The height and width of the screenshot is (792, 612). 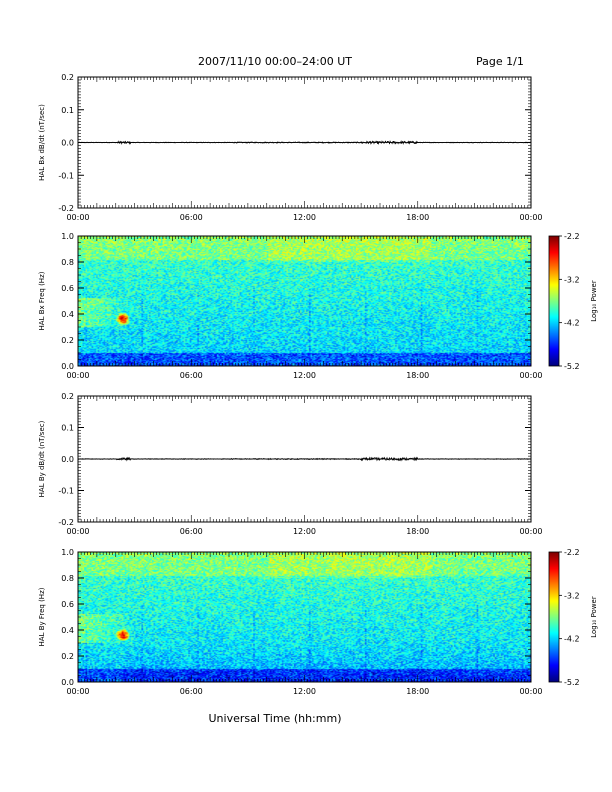 What do you see at coordinates (500, 61) in the screenshot?
I see `page-number: Page 1/1` at bounding box center [500, 61].